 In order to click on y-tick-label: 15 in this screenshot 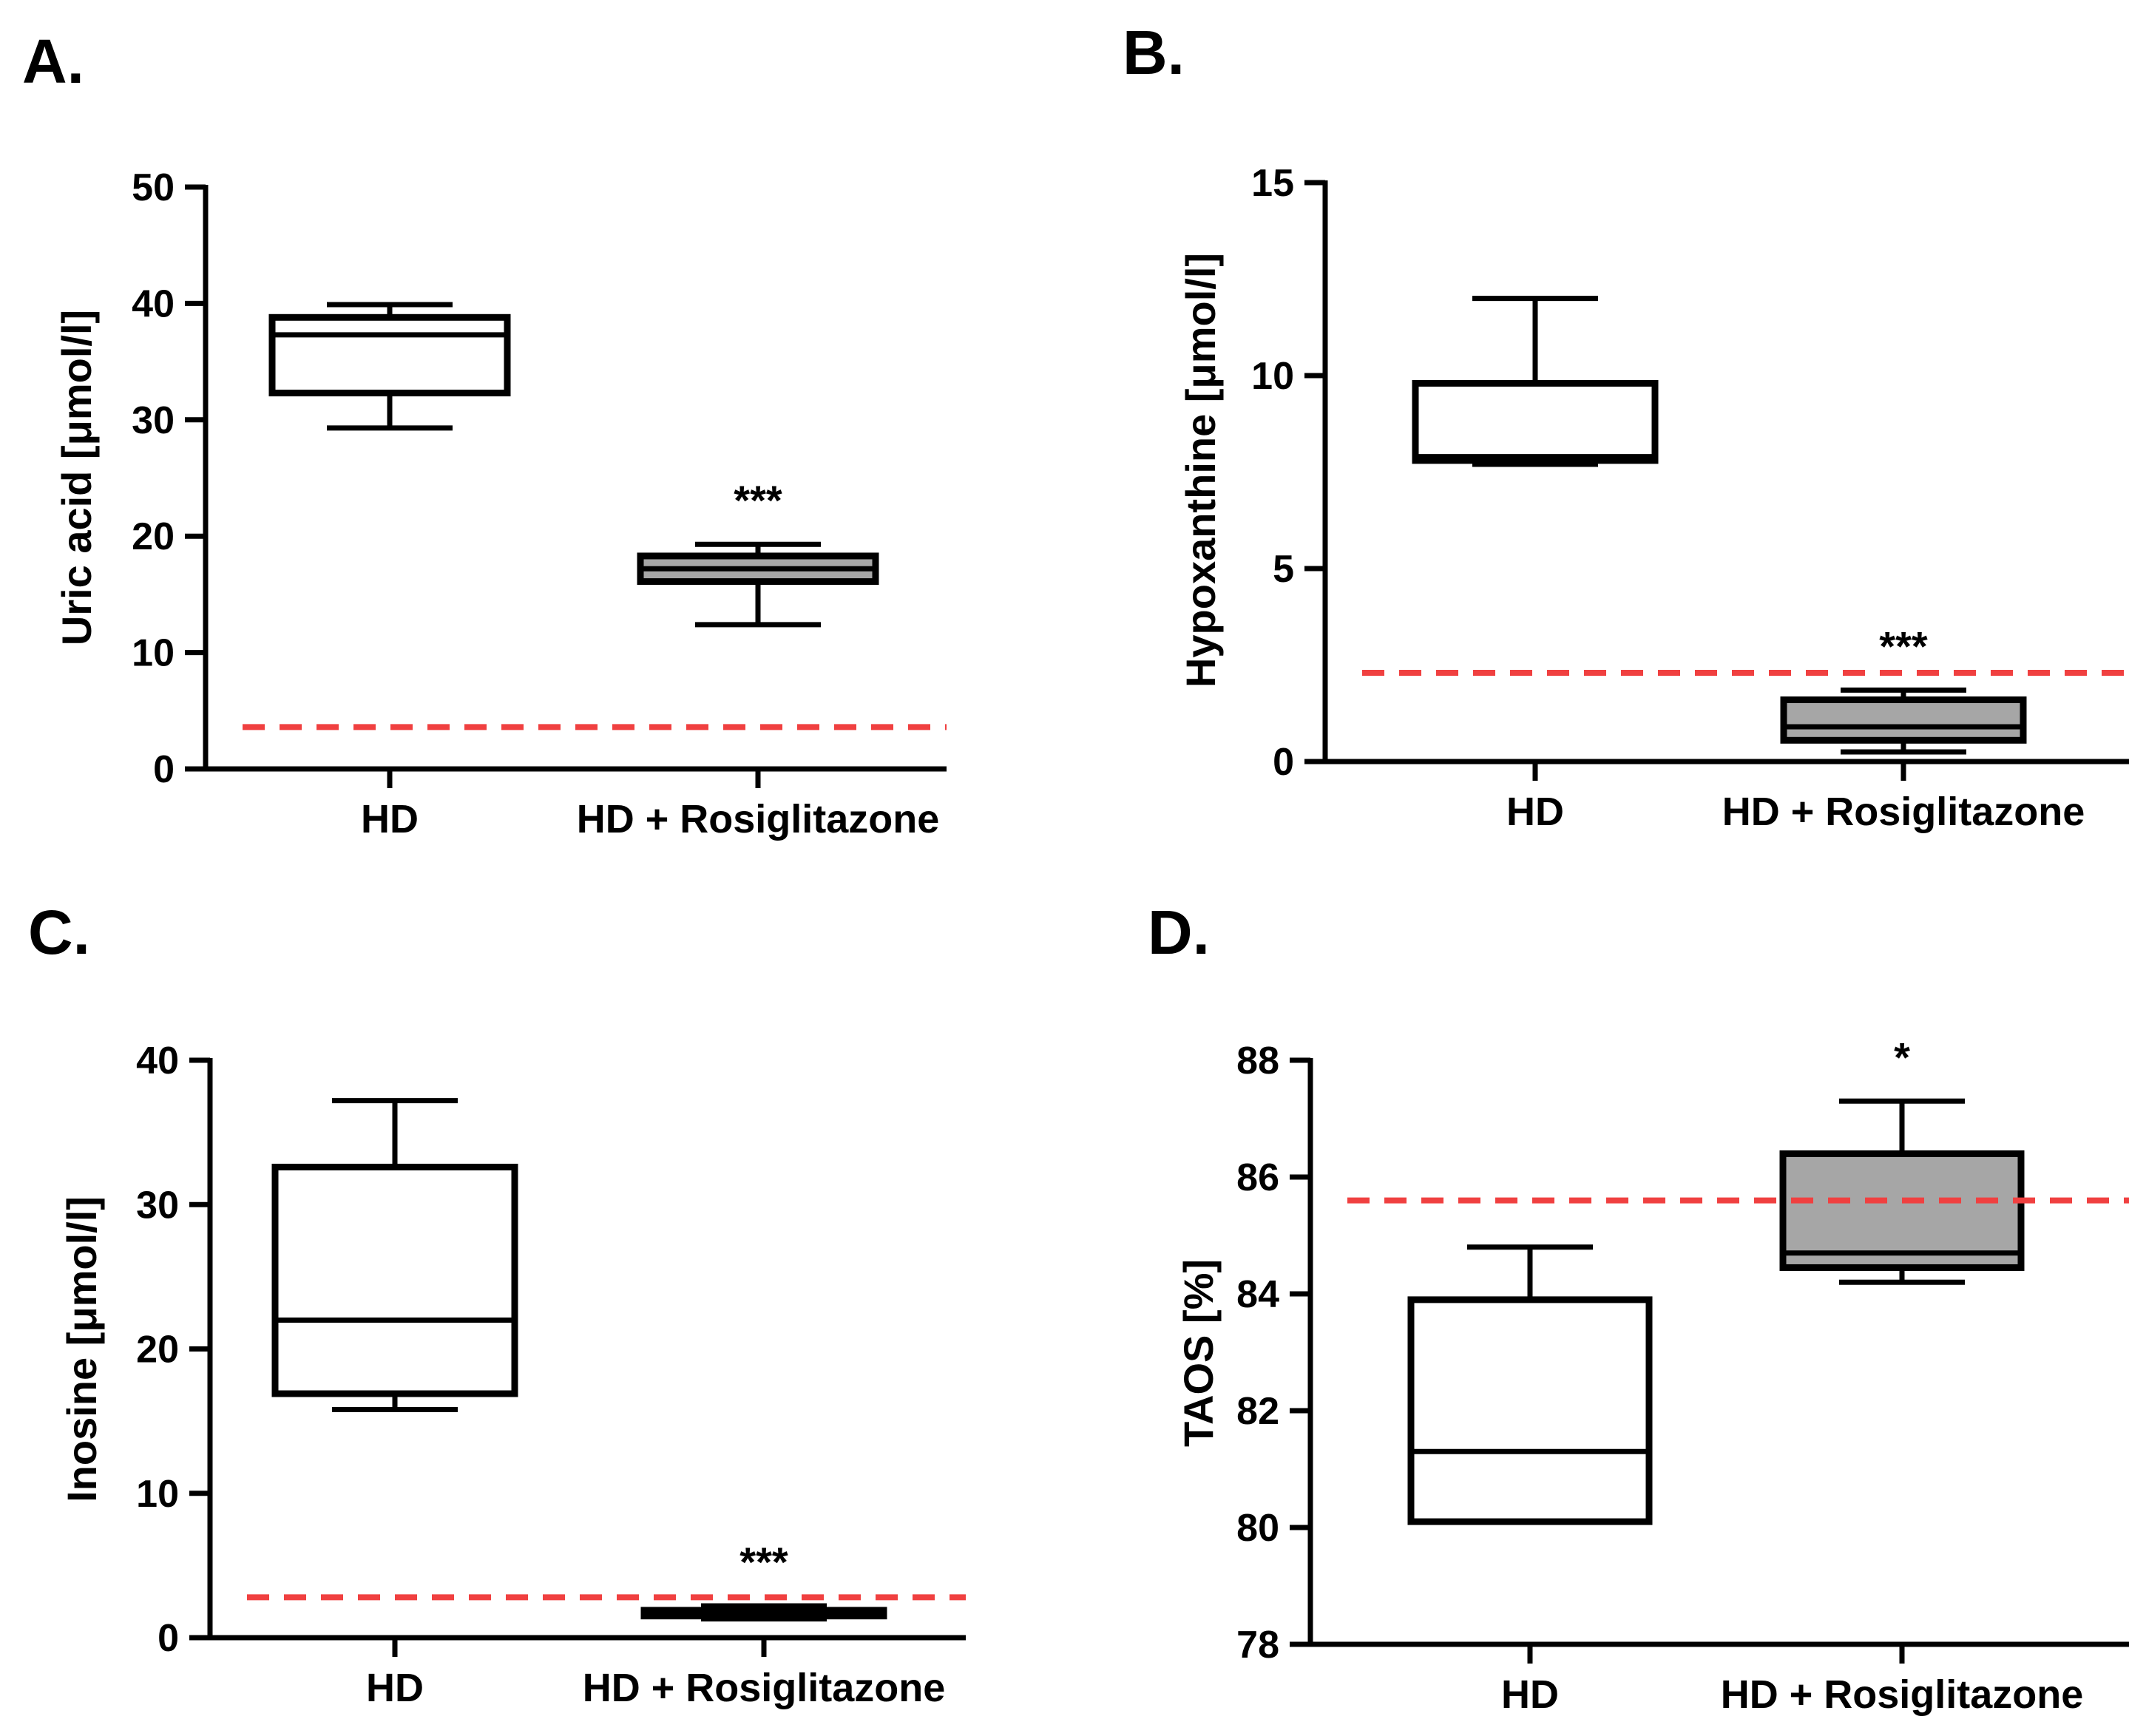, I will do `click(1272, 183)`.